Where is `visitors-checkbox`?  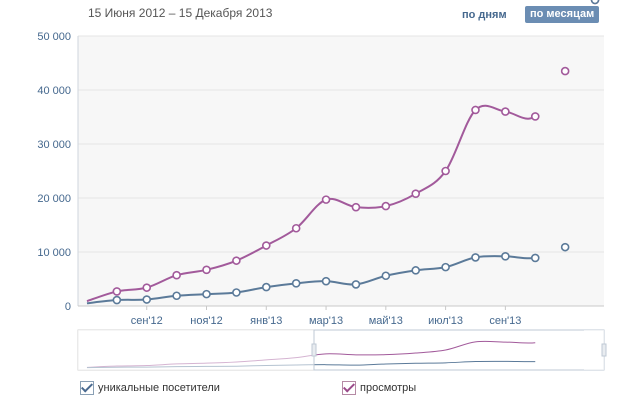
visitors-checkbox is located at coordinates (87, 388).